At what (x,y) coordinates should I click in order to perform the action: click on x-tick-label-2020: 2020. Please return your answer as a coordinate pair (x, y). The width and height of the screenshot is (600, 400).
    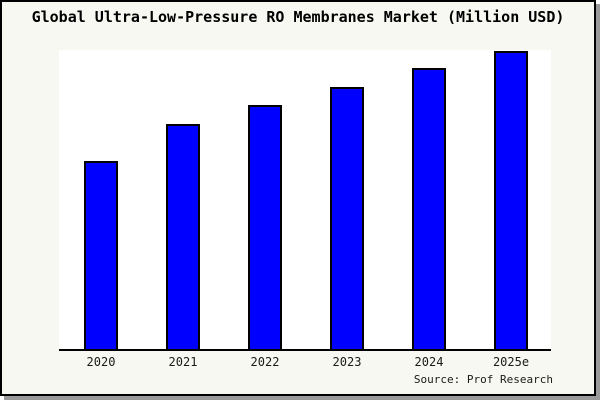
    Looking at the image, I should click on (101, 362).